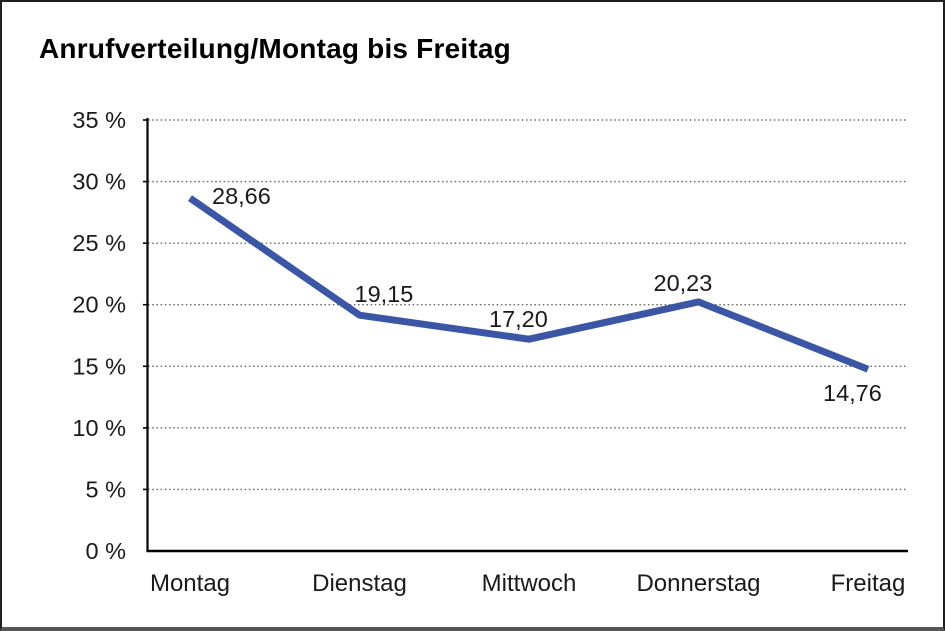 Image resolution: width=945 pixels, height=631 pixels. Describe the element at coordinates (99, 120) in the screenshot. I see `y-axis-label-35: 35 %` at that location.